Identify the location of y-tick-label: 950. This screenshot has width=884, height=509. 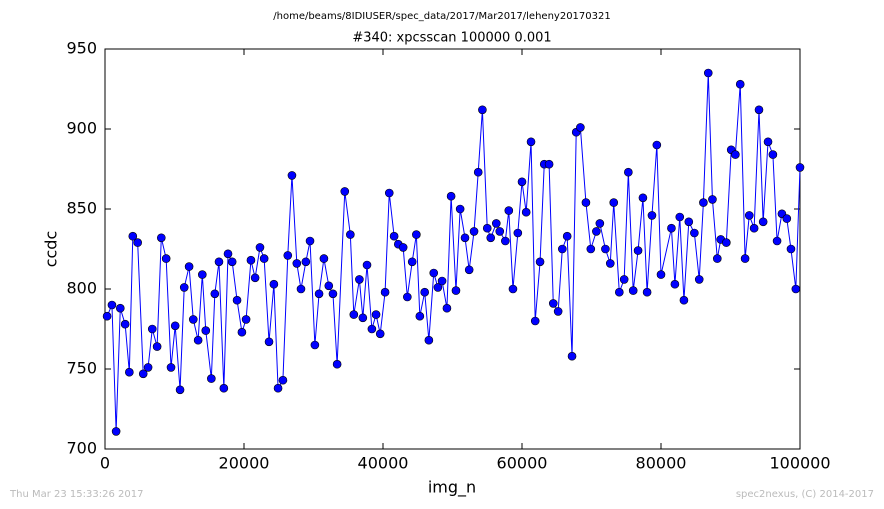
(81, 48).